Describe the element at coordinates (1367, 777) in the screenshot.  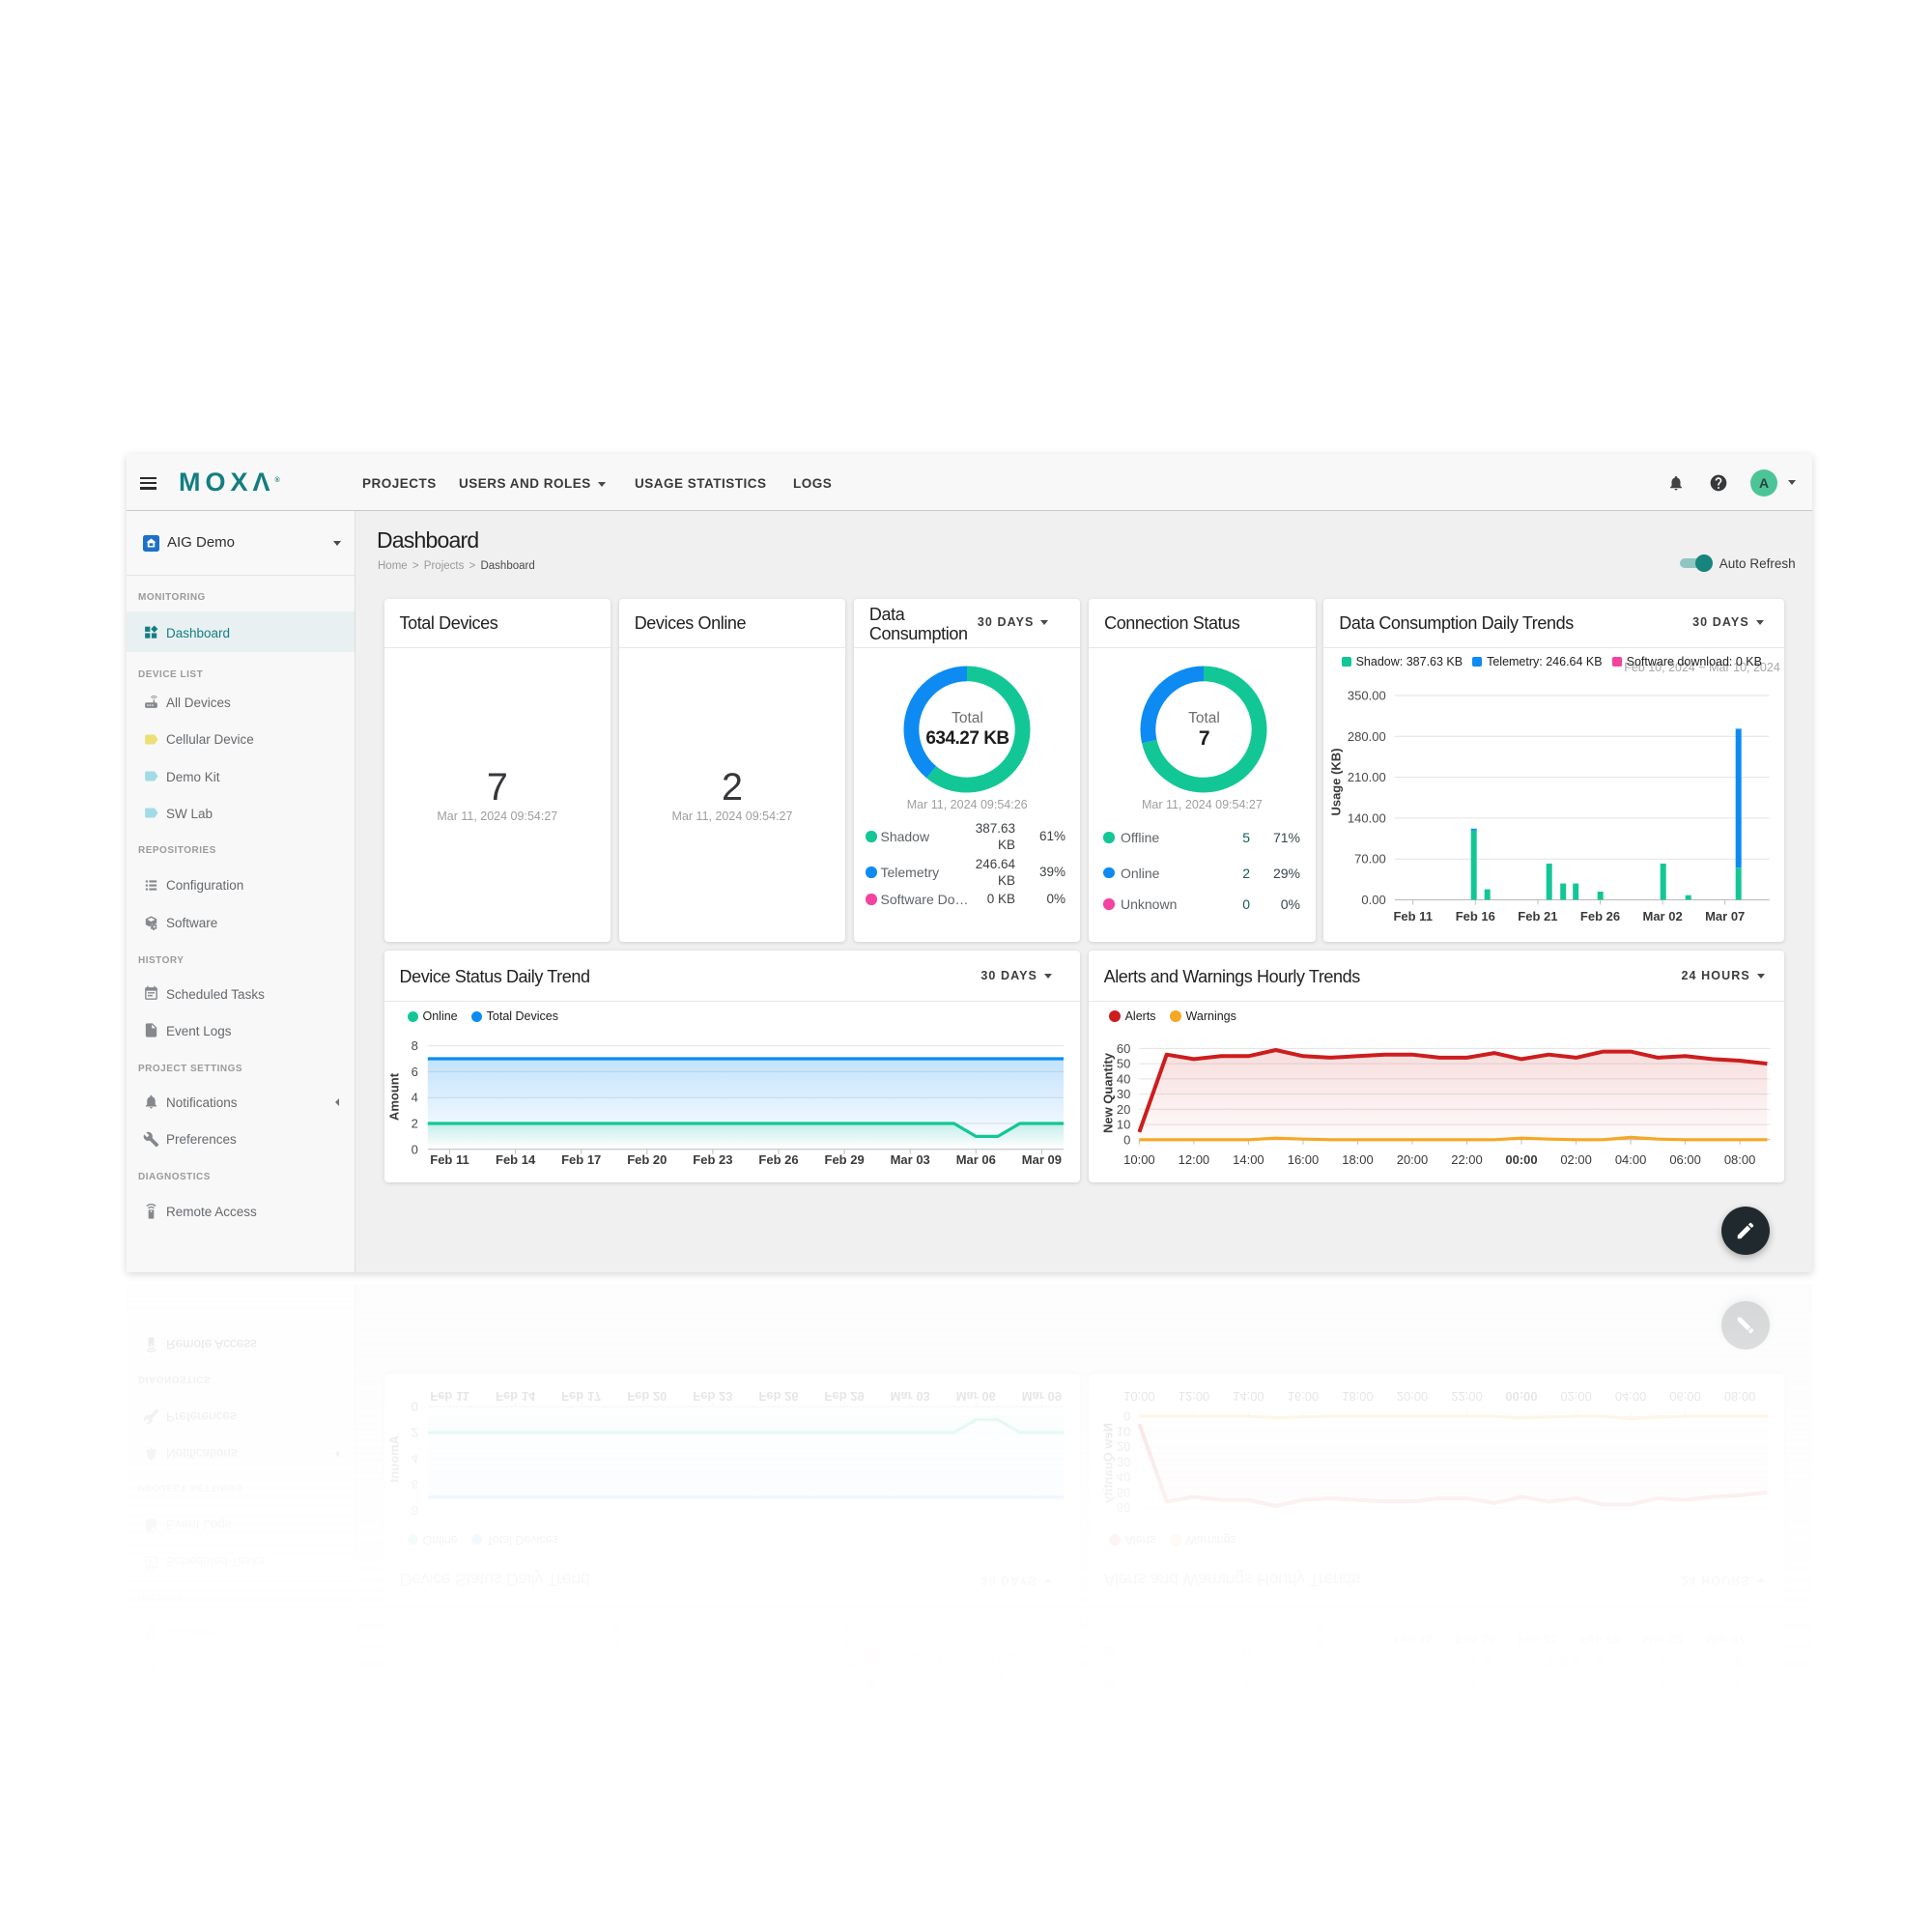
I see `svg-text: 210.00` at that location.